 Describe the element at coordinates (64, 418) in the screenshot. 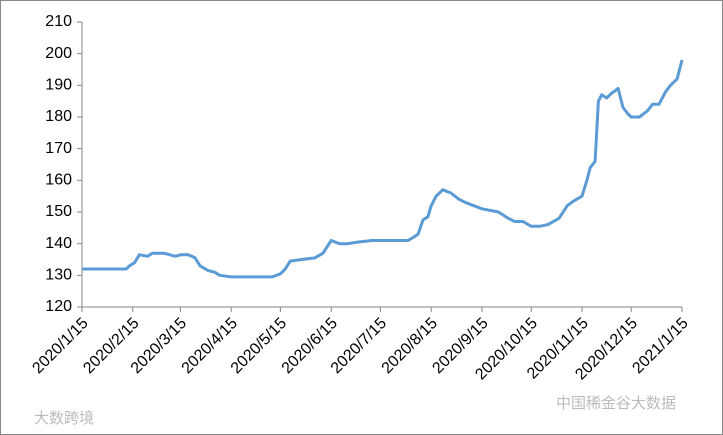

I see `watermark-left: 大数跨境` at that location.